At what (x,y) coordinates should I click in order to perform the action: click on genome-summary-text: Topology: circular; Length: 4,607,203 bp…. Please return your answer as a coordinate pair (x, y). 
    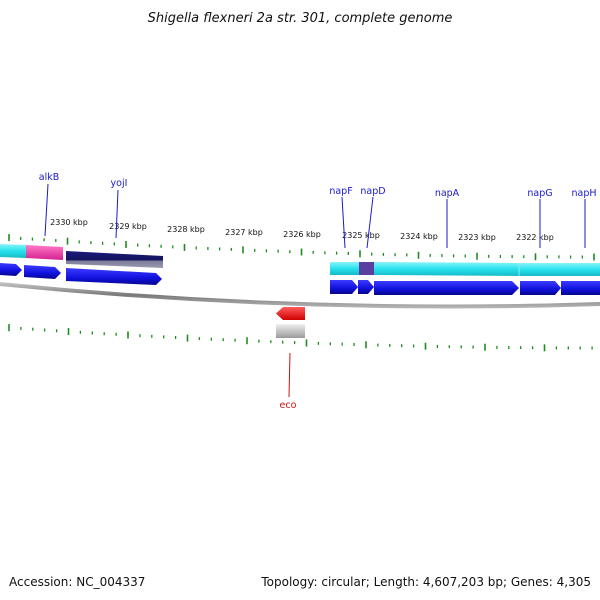
    Looking at the image, I should click on (425, 582).